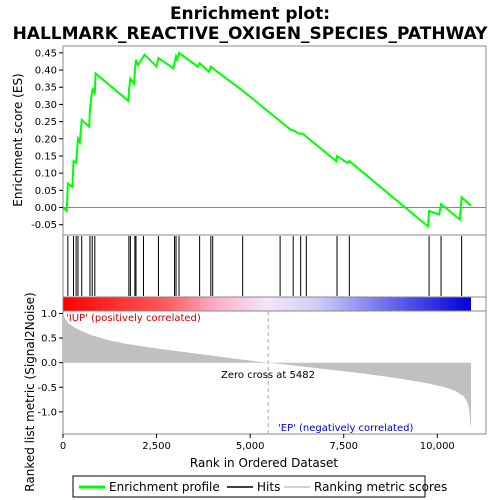 This screenshot has width=500, height=500. What do you see at coordinates (345, 428) in the screenshot?
I see `negative-correlation-label: 'EP' (negatively correlated)` at bounding box center [345, 428].